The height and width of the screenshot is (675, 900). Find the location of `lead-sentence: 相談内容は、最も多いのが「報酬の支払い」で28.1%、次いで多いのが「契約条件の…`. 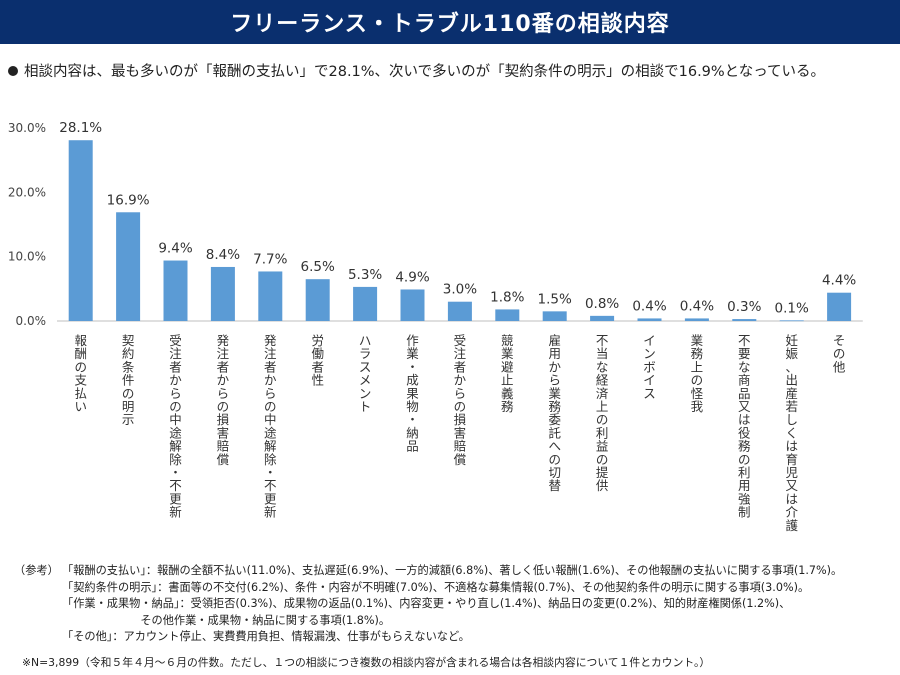

lead-sentence: 相談内容は、最も多いのが「報酬の支払い」で28.1%、次いで多いのが「契約条件の… is located at coordinates (425, 72).